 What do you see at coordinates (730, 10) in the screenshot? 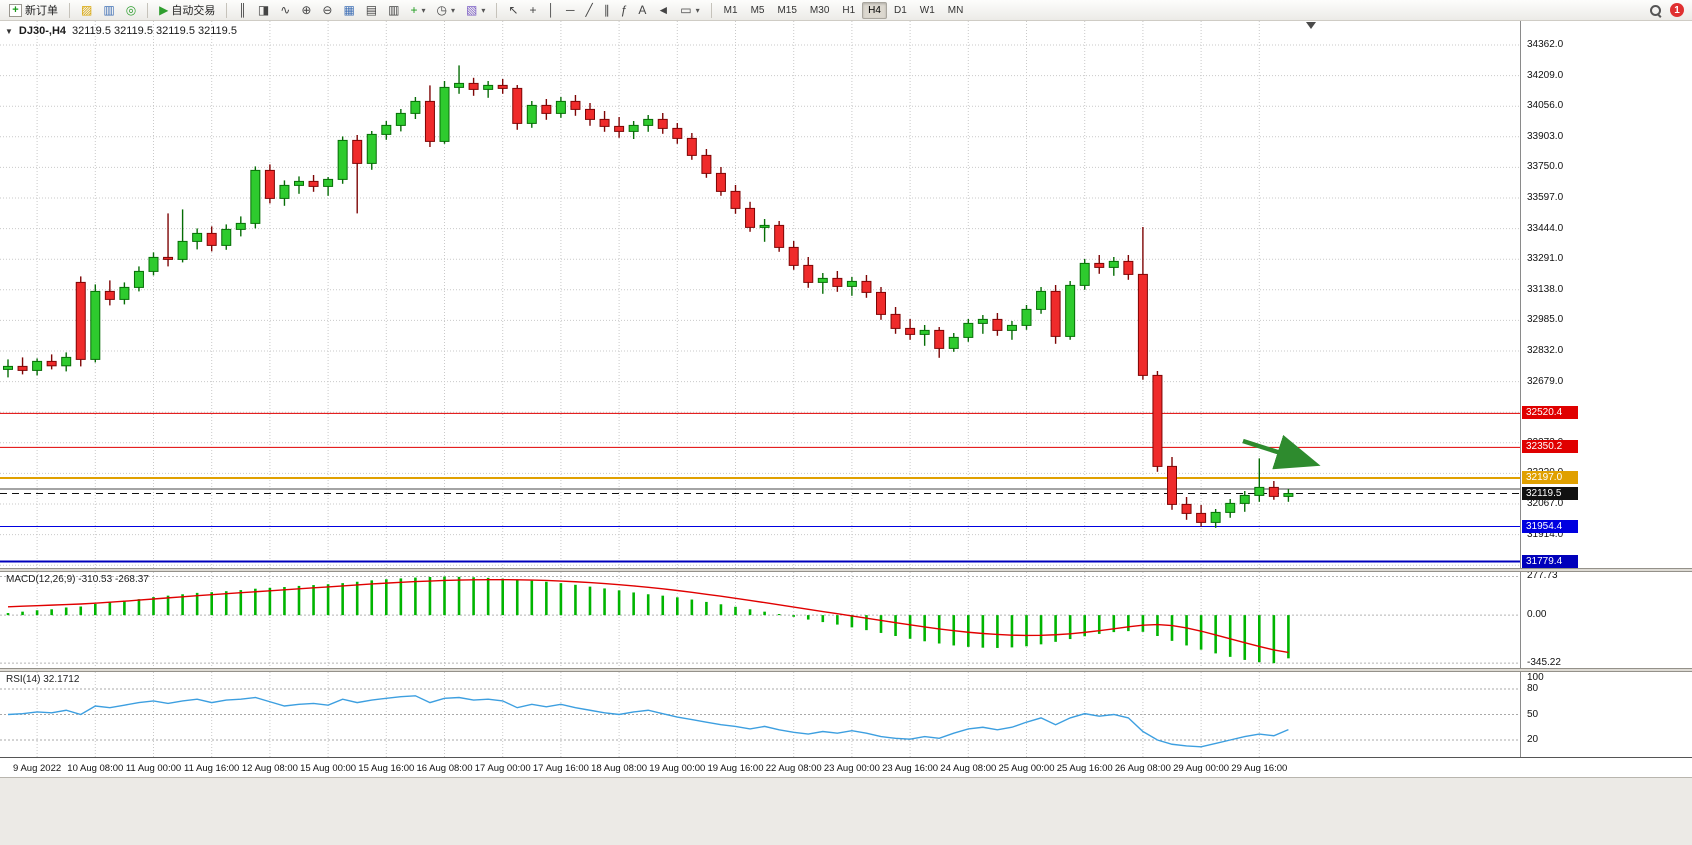
I see `timeframe-m1-button: M1` at bounding box center [730, 10].